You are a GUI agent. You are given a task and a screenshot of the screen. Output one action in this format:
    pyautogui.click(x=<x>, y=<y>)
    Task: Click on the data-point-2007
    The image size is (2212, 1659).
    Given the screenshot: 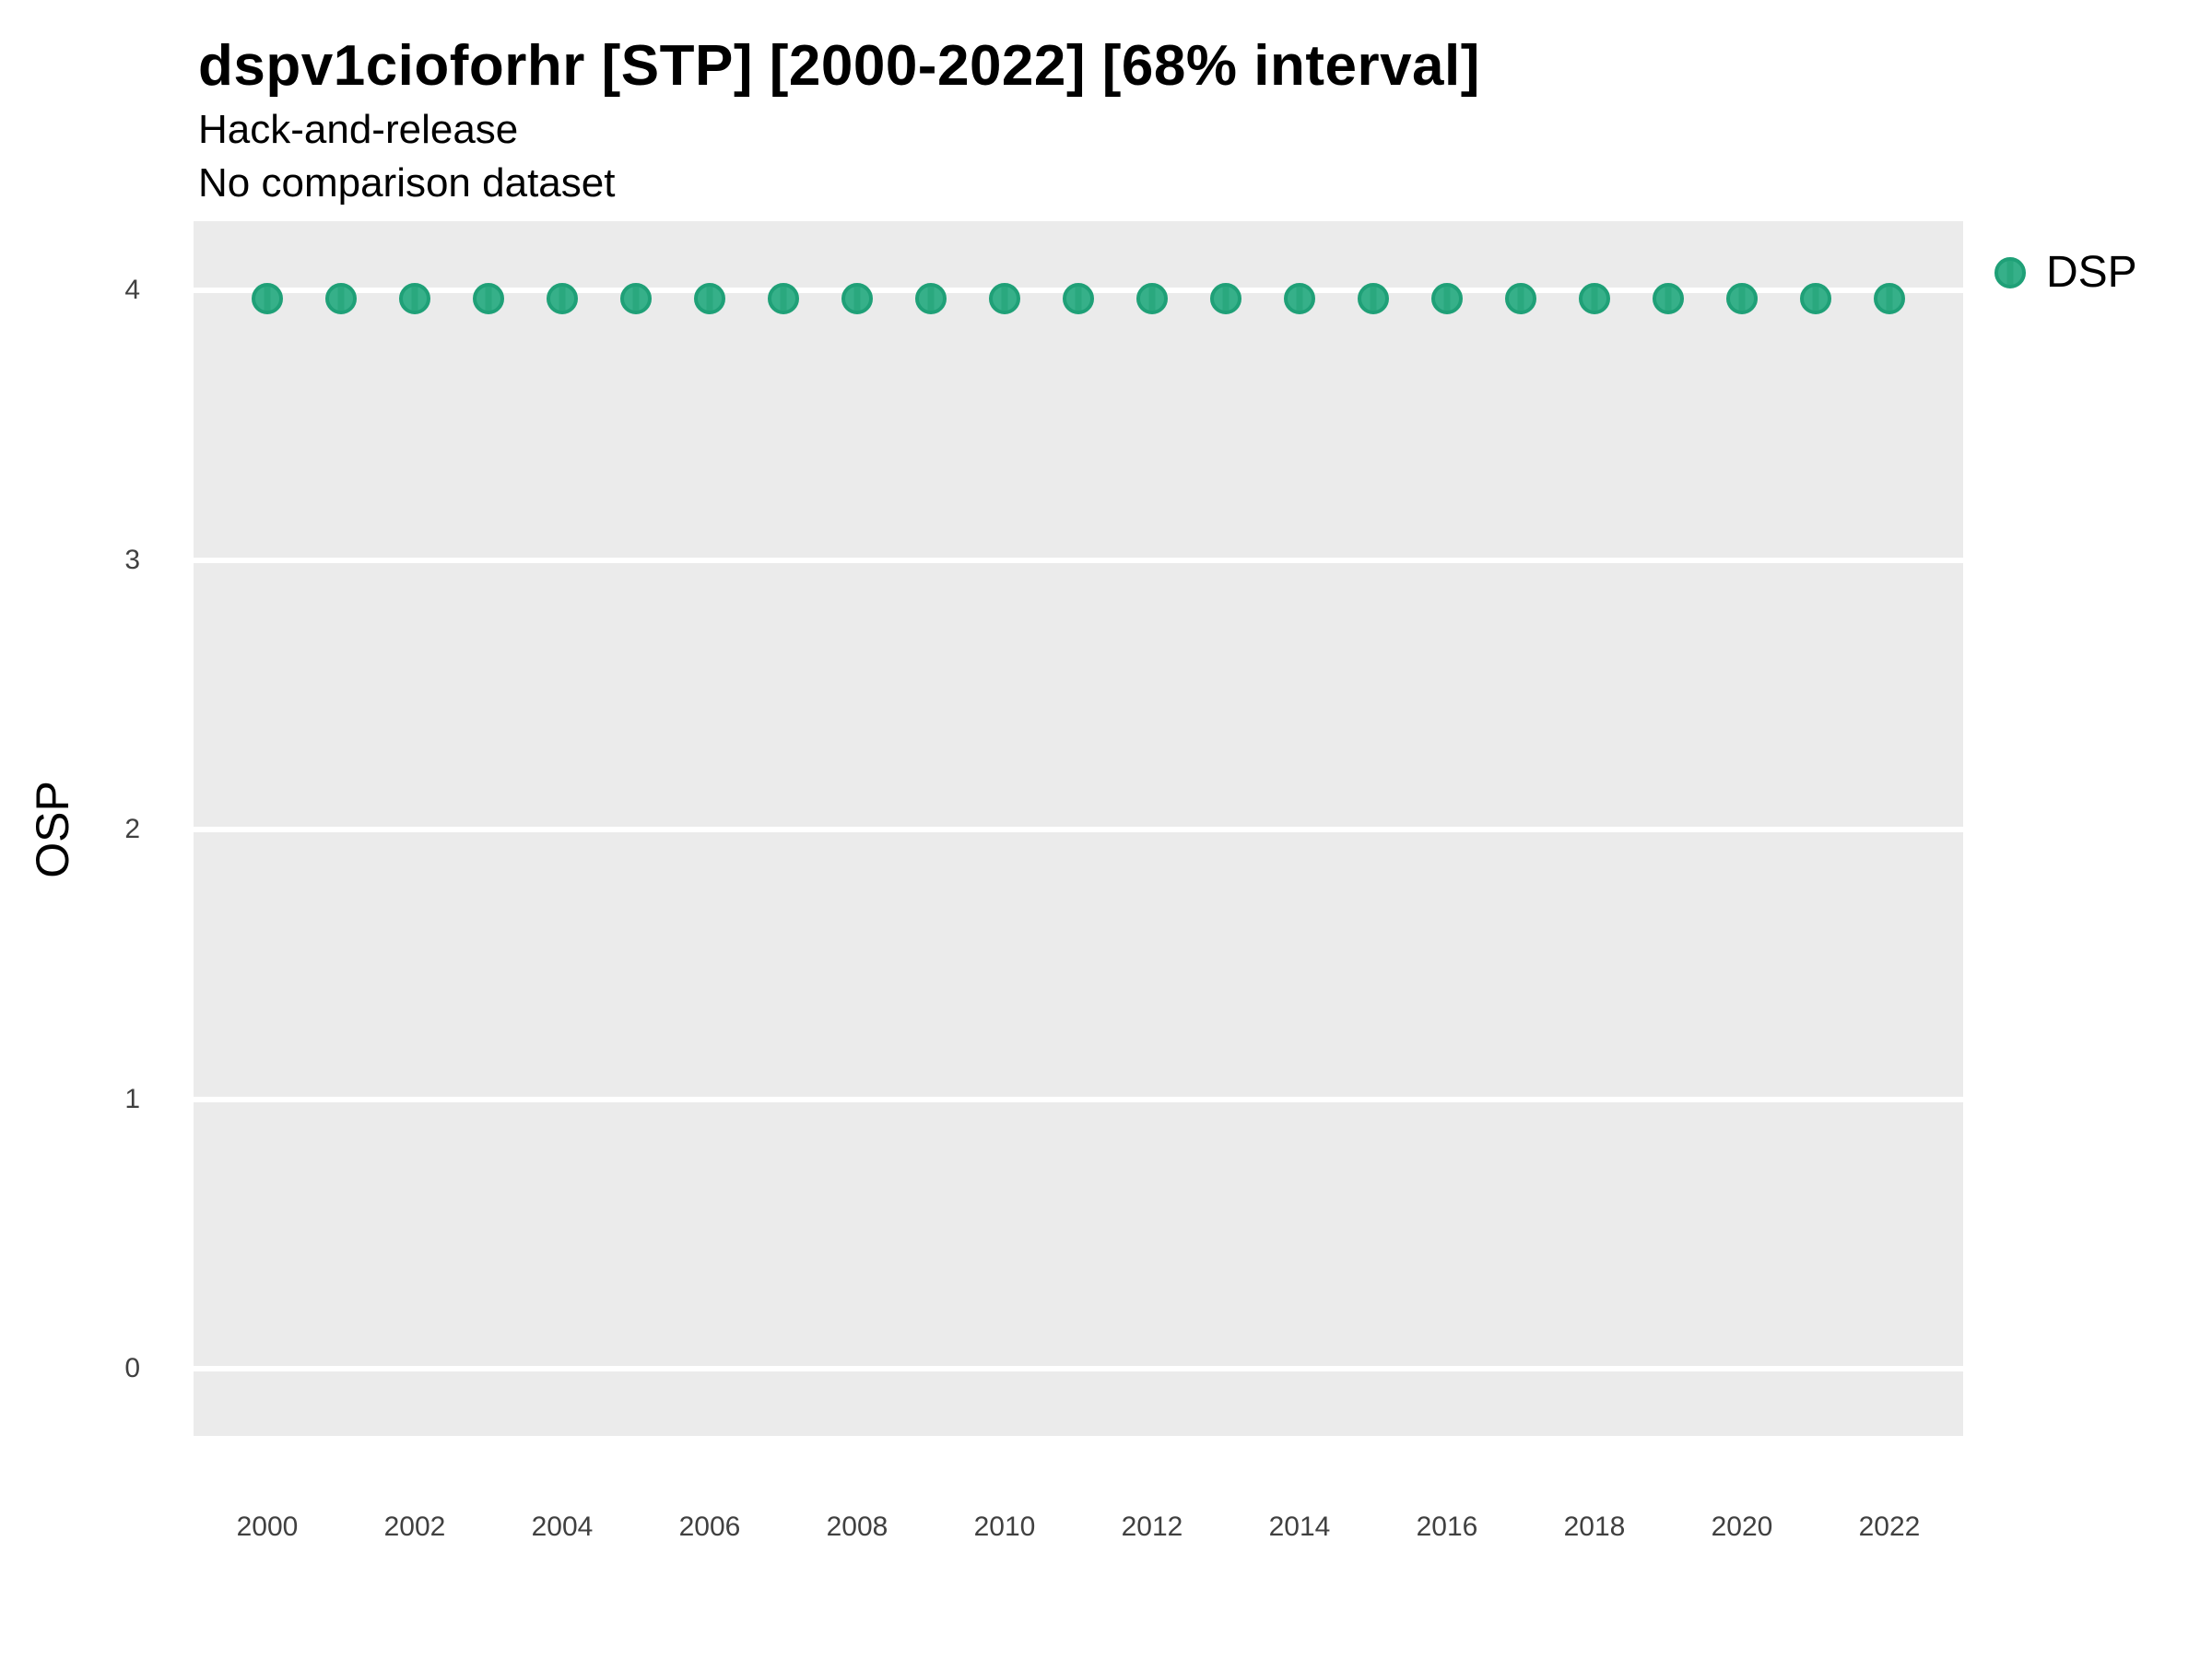 What is the action you would take?
    pyautogui.click(x=783, y=298)
    